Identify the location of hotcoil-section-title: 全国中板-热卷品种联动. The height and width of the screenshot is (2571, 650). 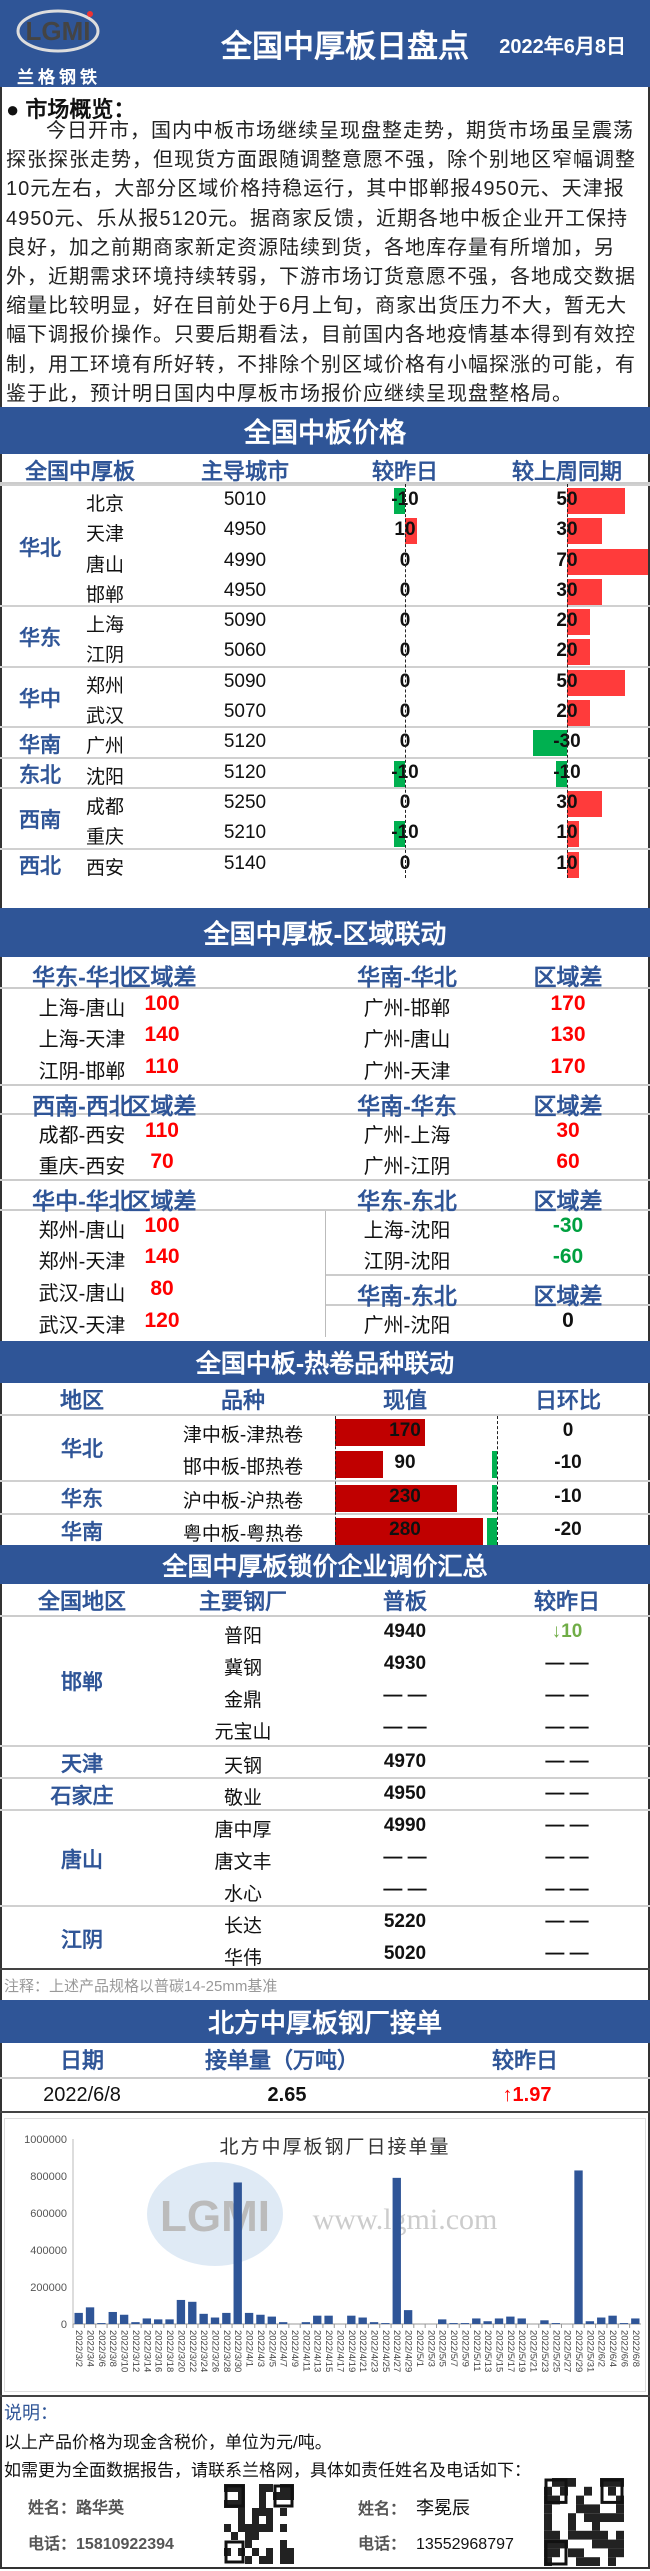
(325, 1362).